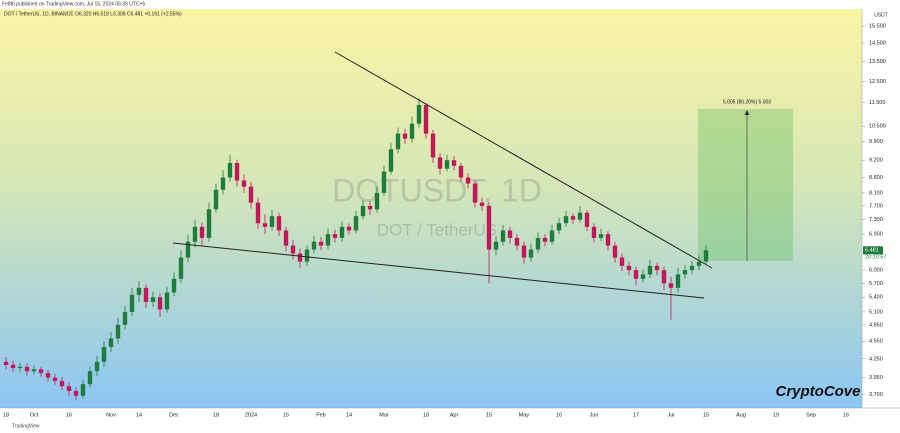  I want to click on y-tick-label: 13.500, so click(877, 62).